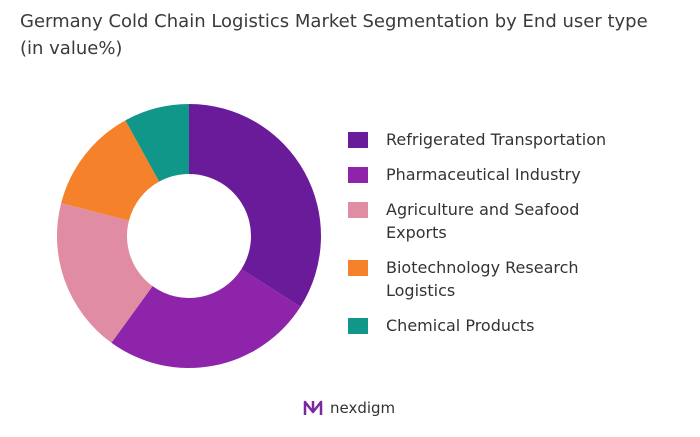 This screenshot has width=700, height=437. I want to click on legend-item: Pharmaceutical Industry, so click(508, 174).